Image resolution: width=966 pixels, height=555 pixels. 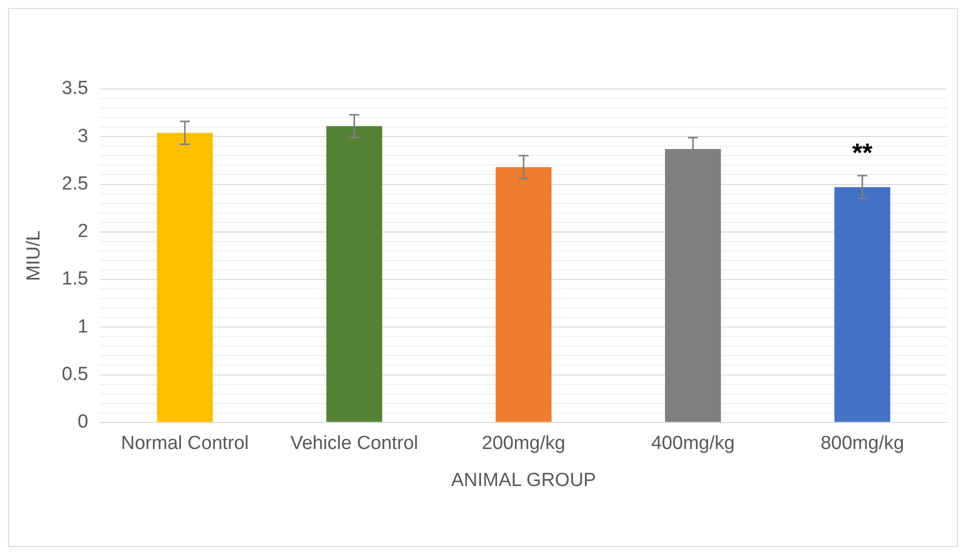 I want to click on y-tick-label: 2.5, so click(x=75, y=183).